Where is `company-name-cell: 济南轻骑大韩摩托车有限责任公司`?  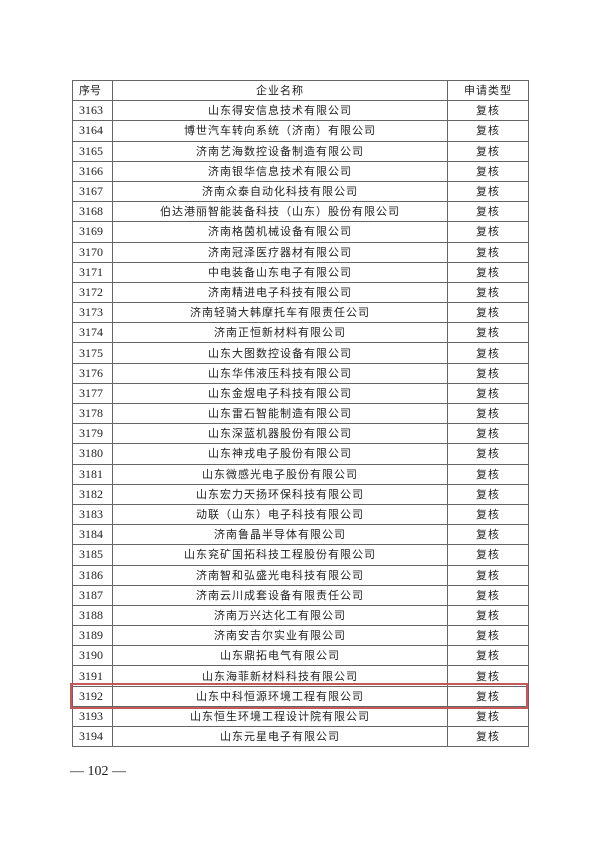
company-name-cell: 济南轻骑大韩摩托车有限责任公司 is located at coordinates (280, 313).